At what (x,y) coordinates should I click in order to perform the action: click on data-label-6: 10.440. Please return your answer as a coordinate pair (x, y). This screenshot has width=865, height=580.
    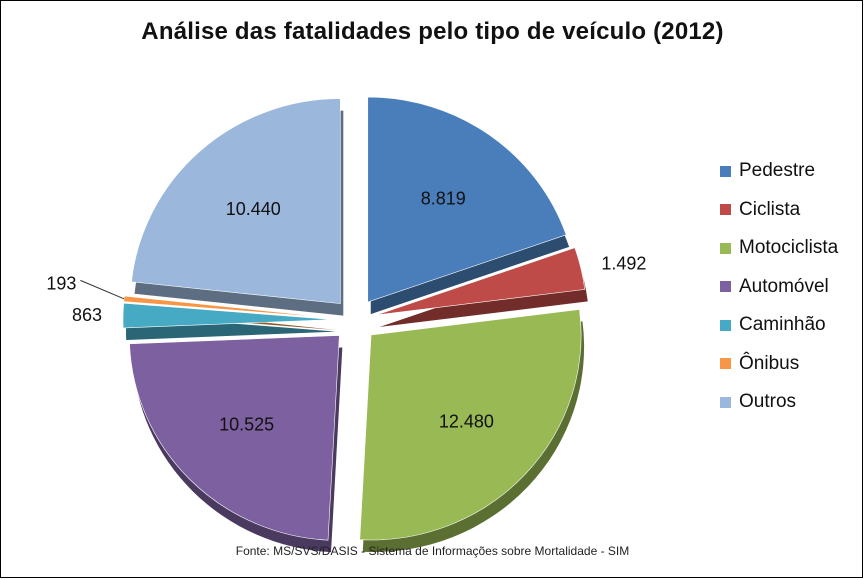
    Looking at the image, I should click on (253, 209).